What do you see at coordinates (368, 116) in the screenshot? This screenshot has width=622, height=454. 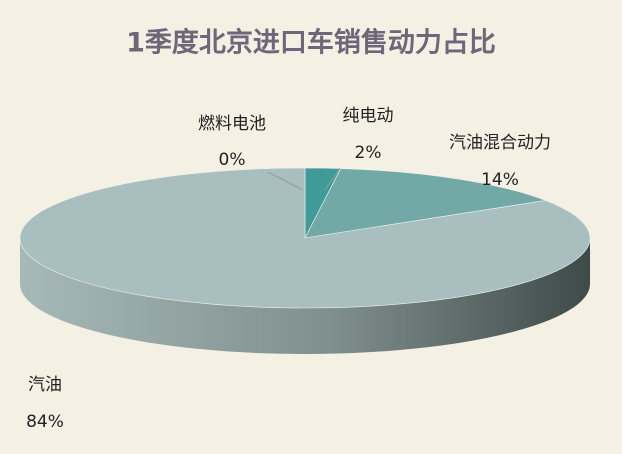 I see `slice-label: 纯电动` at bounding box center [368, 116].